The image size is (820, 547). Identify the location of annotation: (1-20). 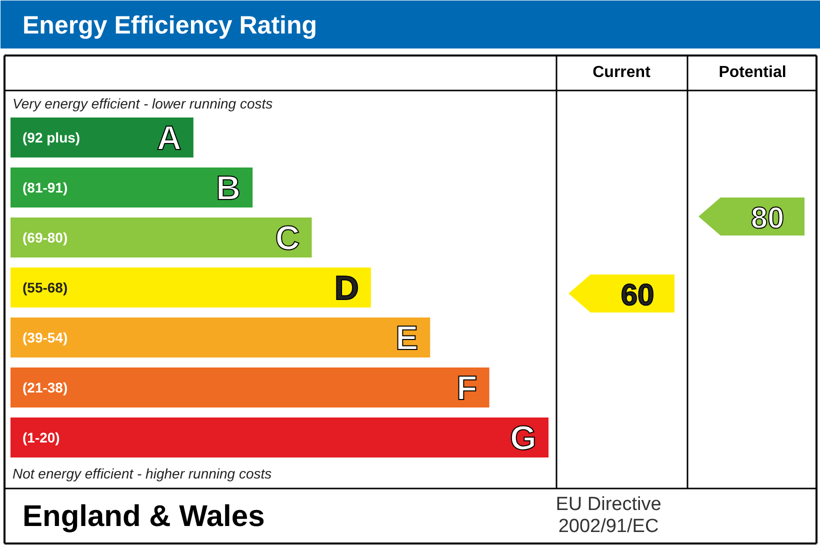
(41, 438).